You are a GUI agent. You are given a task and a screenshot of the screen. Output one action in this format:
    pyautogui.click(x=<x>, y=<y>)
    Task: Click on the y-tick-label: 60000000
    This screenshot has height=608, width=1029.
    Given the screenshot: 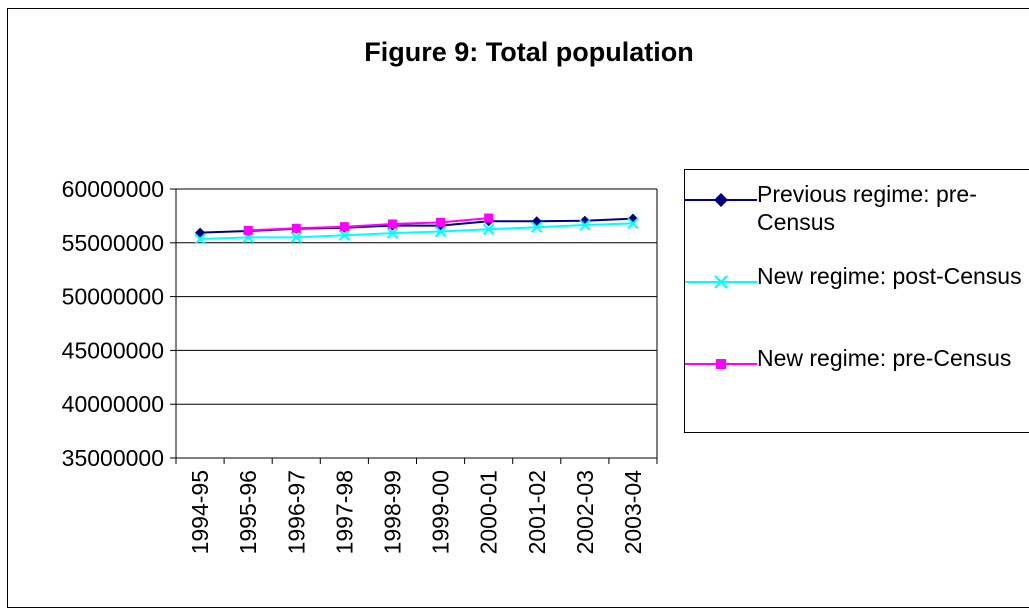 What is the action you would take?
    pyautogui.click(x=113, y=189)
    